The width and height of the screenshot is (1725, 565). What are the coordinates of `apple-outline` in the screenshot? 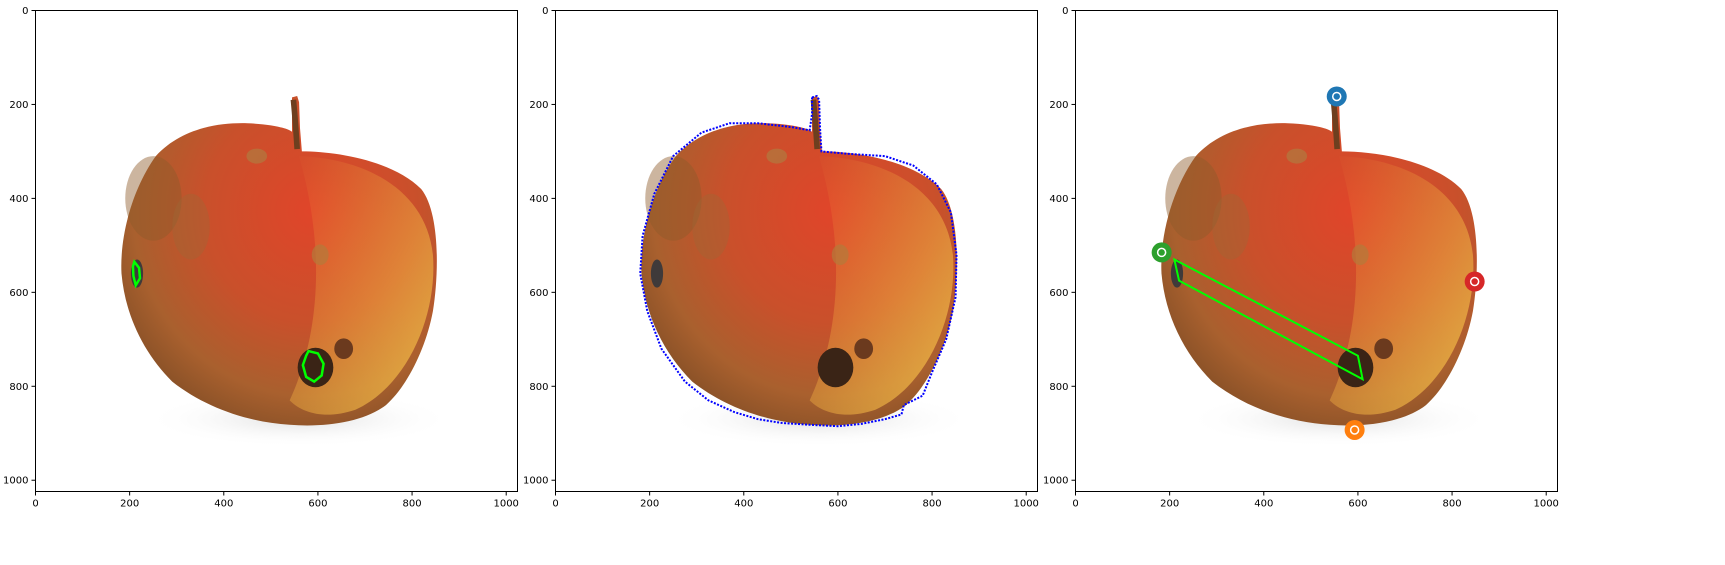 It's located at (798, 261).